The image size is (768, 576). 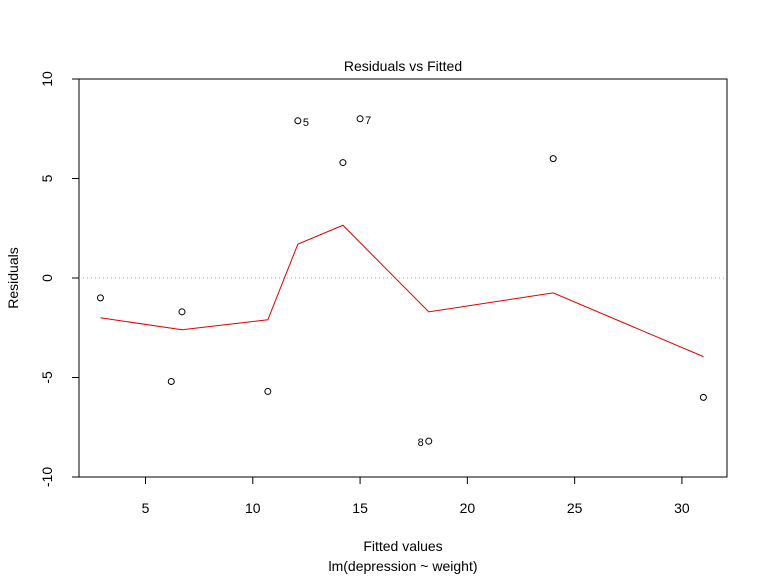 What do you see at coordinates (47, 377) in the screenshot?
I see `y-tick-label: -5` at bounding box center [47, 377].